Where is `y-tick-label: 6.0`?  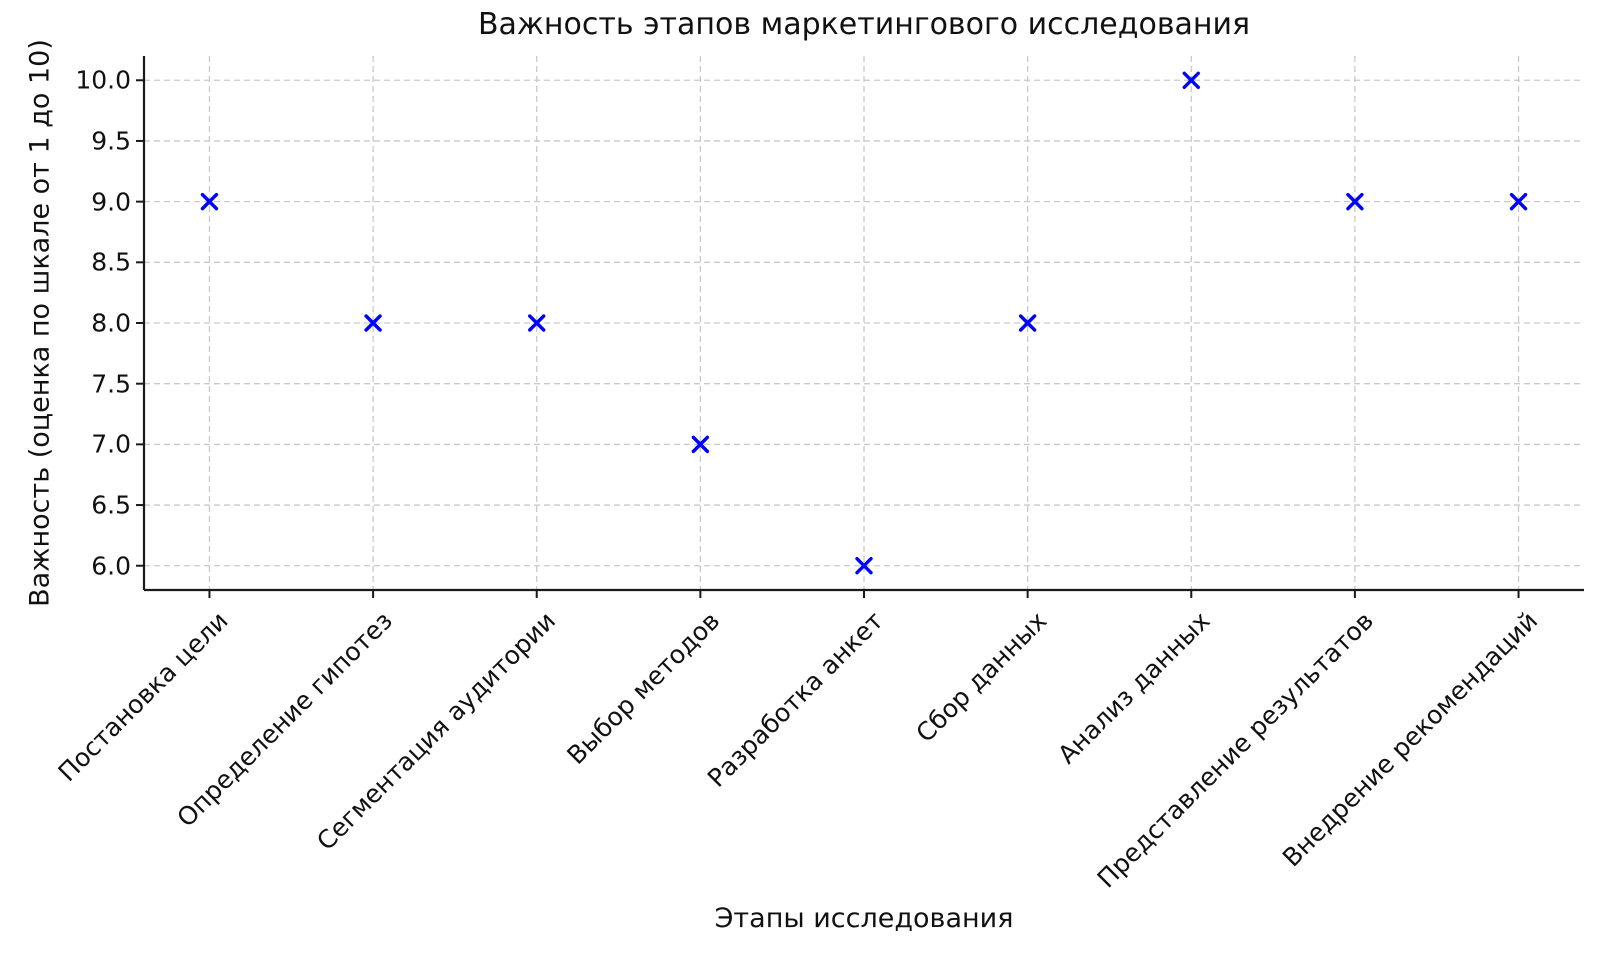
y-tick-label: 6.0 is located at coordinates (111, 566).